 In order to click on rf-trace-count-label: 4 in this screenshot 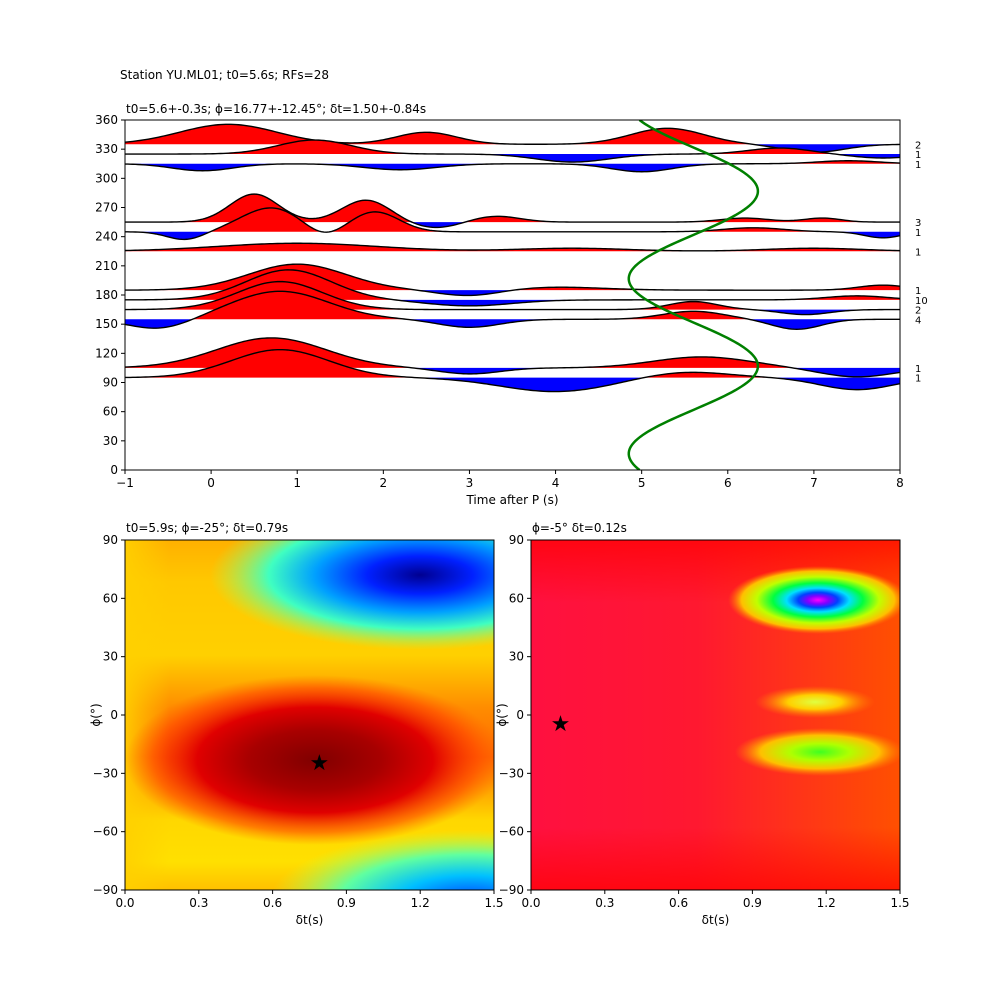, I will do `click(918, 320)`.